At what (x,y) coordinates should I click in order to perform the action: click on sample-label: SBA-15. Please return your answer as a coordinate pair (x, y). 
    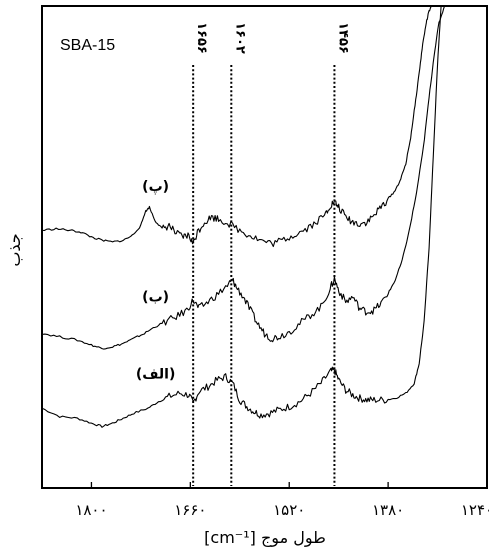
    Looking at the image, I should click on (87, 45).